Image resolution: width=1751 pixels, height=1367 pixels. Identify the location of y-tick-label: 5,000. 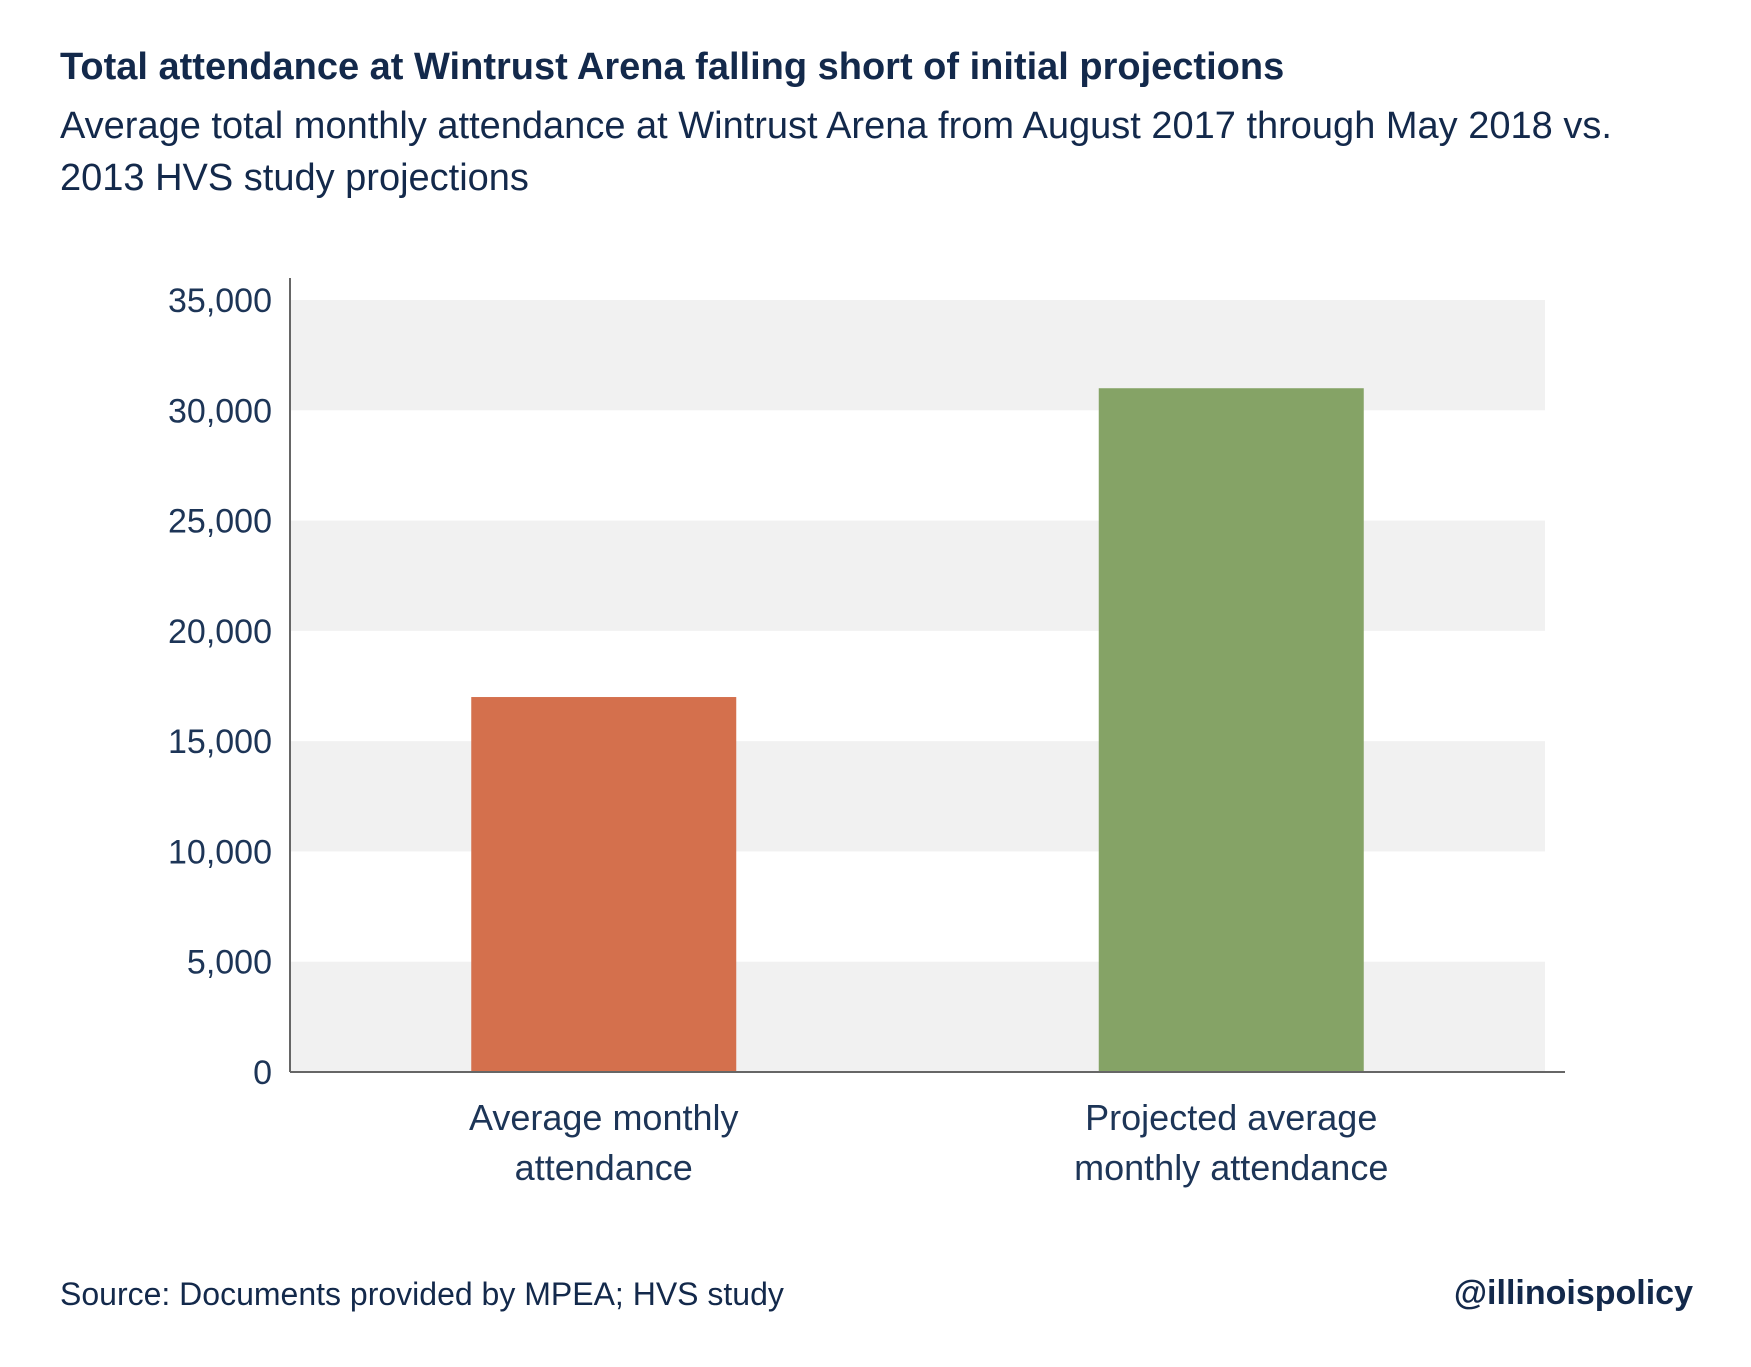
(229, 963).